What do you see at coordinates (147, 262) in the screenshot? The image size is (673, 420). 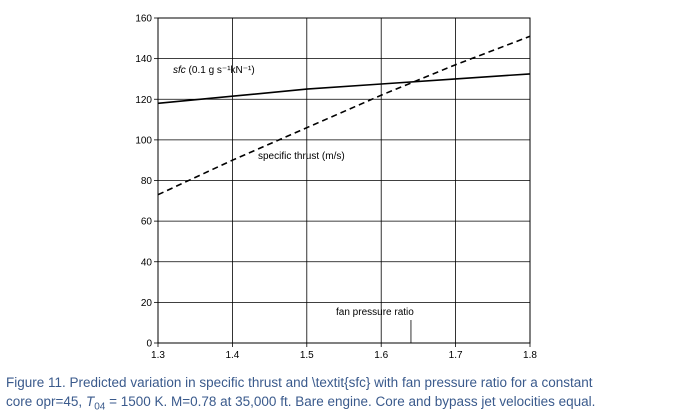 I see `y-tick-label: 40` at bounding box center [147, 262].